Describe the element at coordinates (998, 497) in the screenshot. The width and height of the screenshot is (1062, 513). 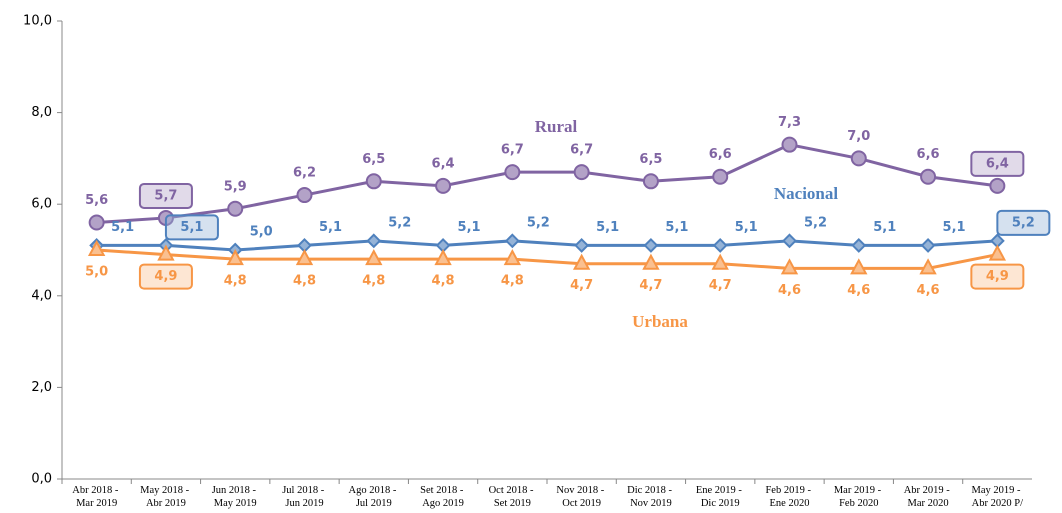
I see `x-tick-label: May 2019 - Abr 2020 P/` at that location.